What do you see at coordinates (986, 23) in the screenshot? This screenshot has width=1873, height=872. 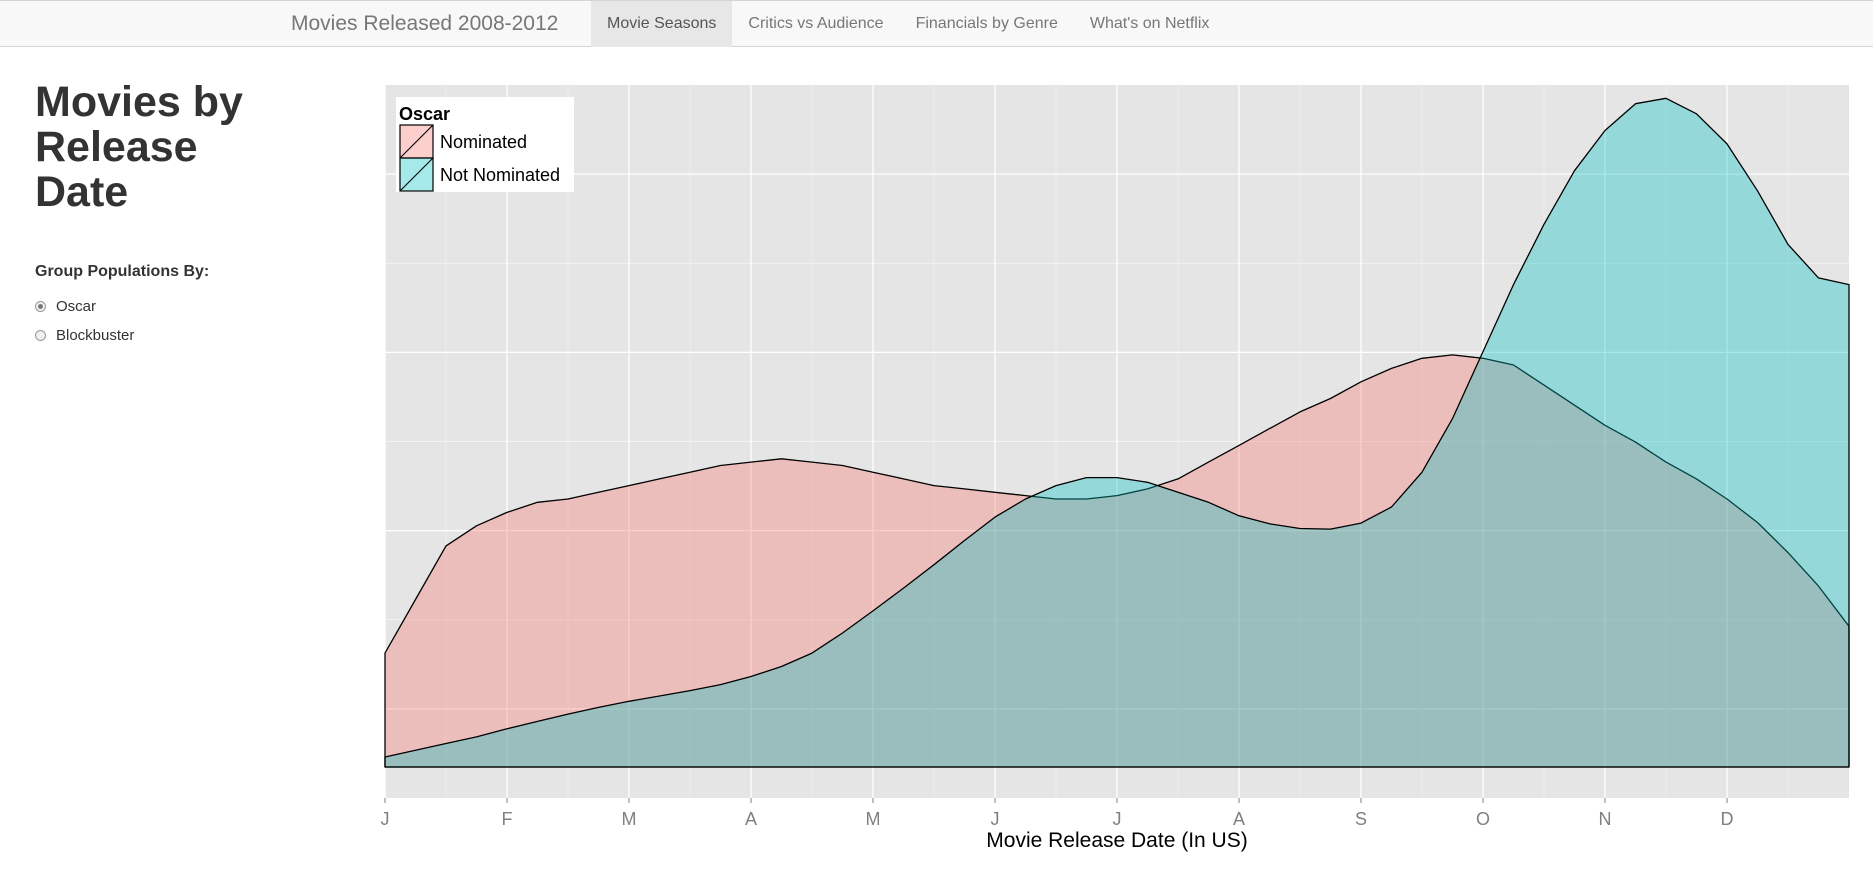 I see `tab-financials-by-genre: Financials by Genre` at bounding box center [986, 23].